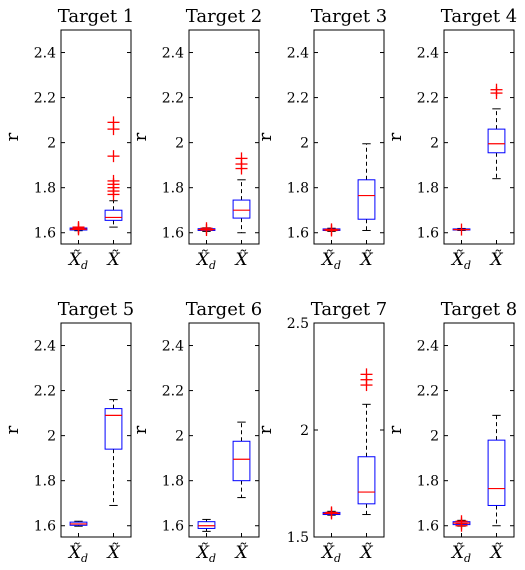 The height and width of the screenshot is (570, 525). I want to click on y-tick-label: 2.5, so click(298, 324).